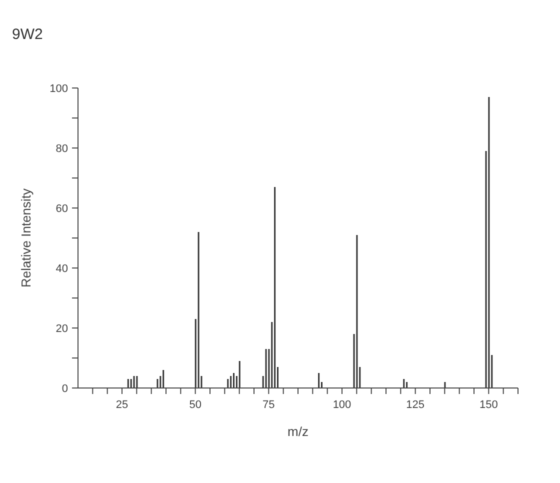 This screenshot has height=483, width=560. Describe the element at coordinates (59, 89) in the screenshot. I see `y-tick-label: 100` at that location.